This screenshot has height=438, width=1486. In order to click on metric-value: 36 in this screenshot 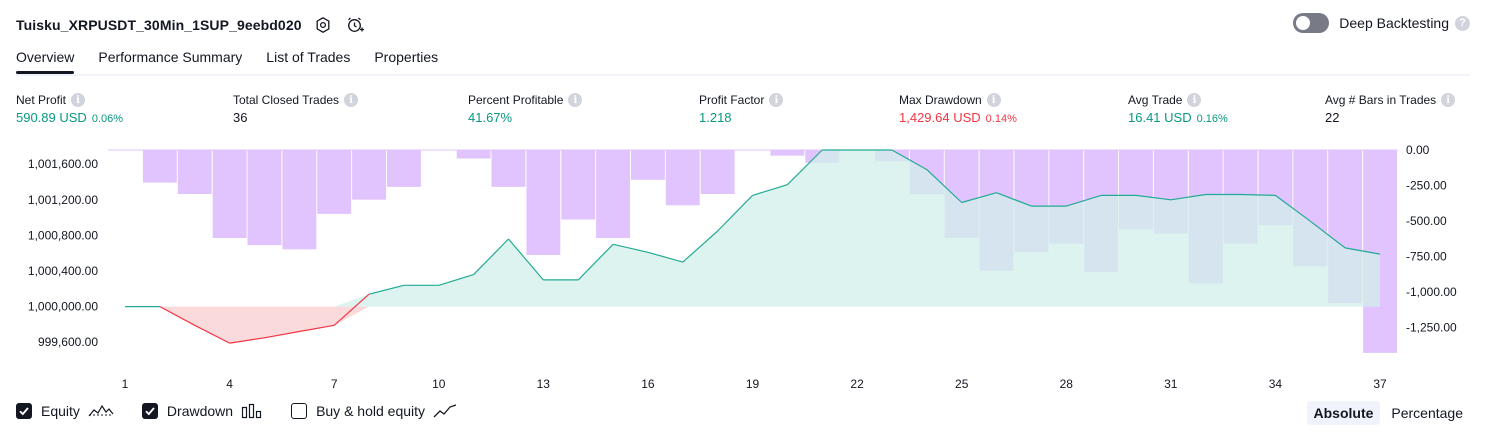, I will do `click(240, 117)`.